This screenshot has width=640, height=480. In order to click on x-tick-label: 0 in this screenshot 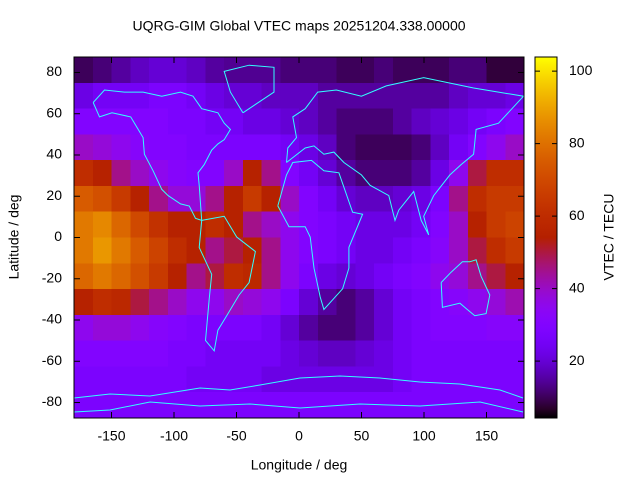, I will do `click(299, 436)`.